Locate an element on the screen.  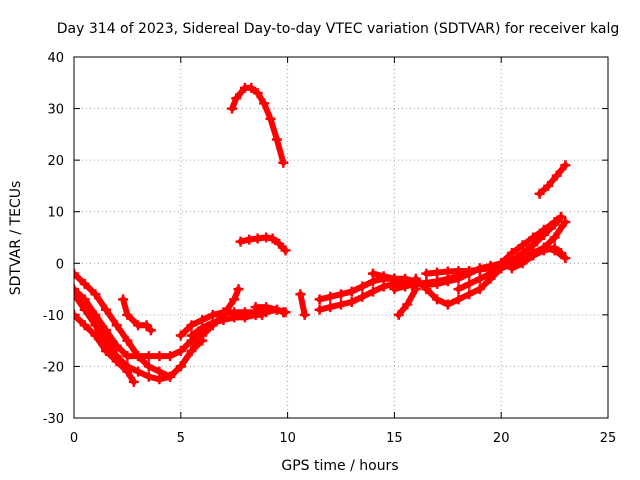
y-tick-label: -30 is located at coordinates (53, 419).